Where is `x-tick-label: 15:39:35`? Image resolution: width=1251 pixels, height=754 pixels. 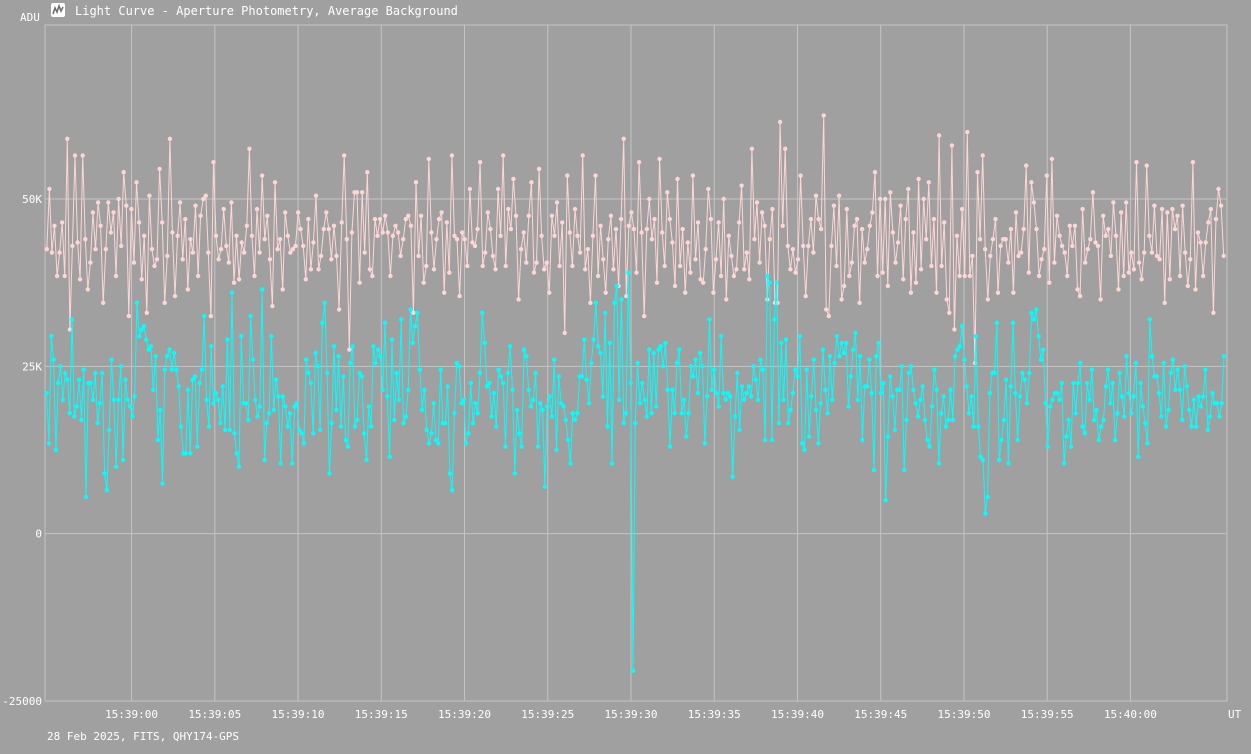 x-tick-label: 15:39:35 is located at coordinates (714, 714).